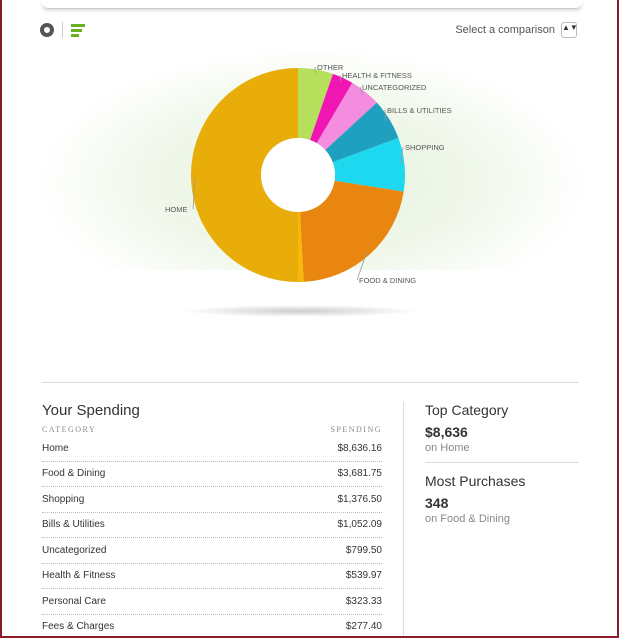  What do you see at coordinates (425, 147) in the screenshot?
I see `slice-label-shopping: SHOPPING` at bounding box center [425, 147].